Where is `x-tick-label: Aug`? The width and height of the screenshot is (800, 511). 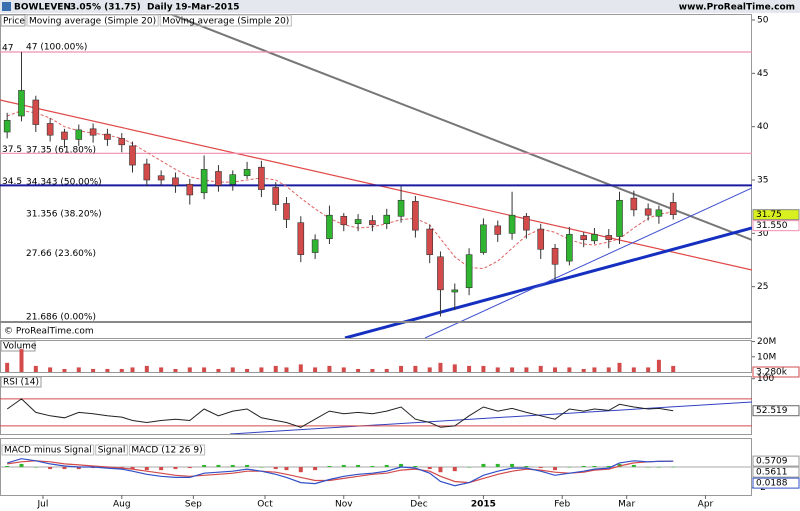
x-tick-label: Aug is located at coordinates (122, 505).